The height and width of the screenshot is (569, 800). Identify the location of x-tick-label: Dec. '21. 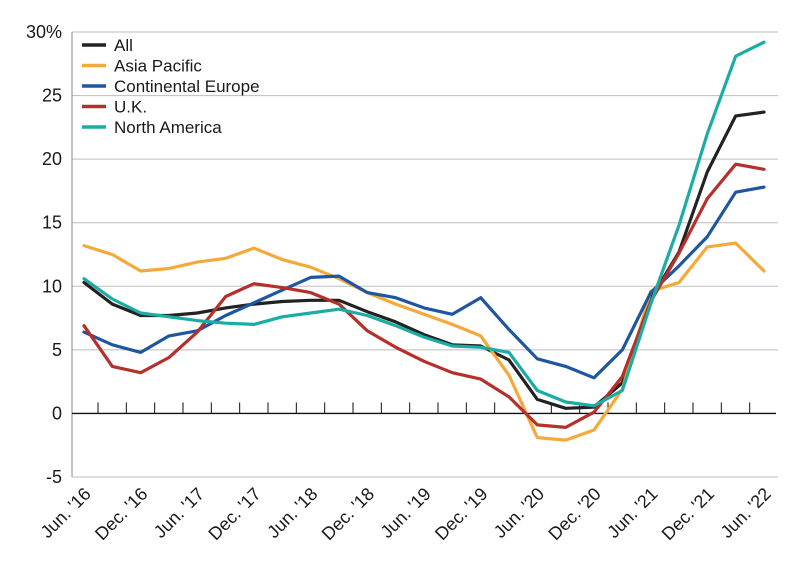
(688, 514).